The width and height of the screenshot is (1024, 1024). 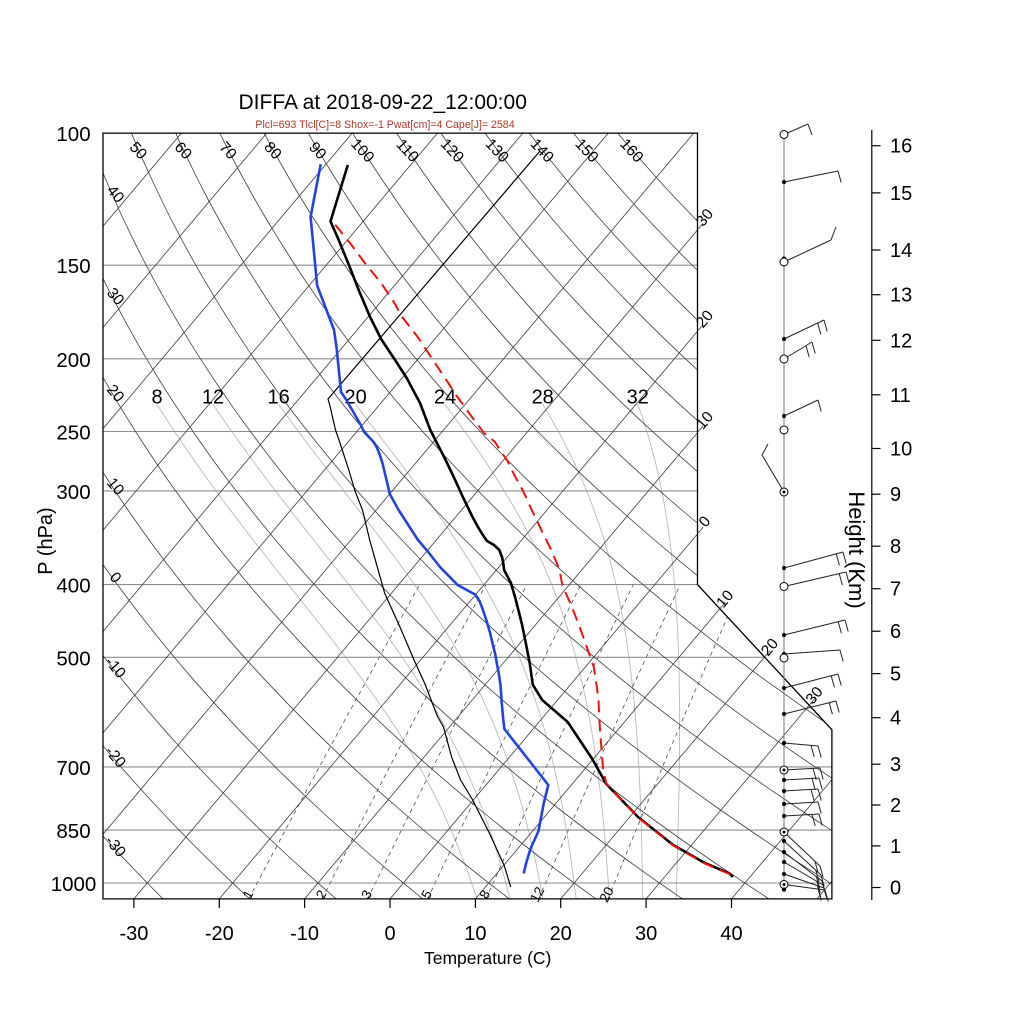 I want to click on svg-text: 500, so click(x=73, y=658).